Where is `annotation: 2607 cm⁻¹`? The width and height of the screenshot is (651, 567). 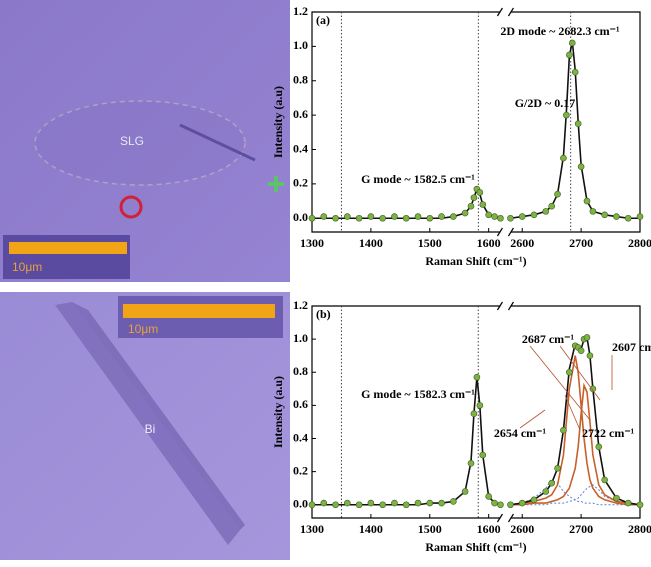
annotation: 2607 cm⁻¹ is located at coordinates (631, 347).